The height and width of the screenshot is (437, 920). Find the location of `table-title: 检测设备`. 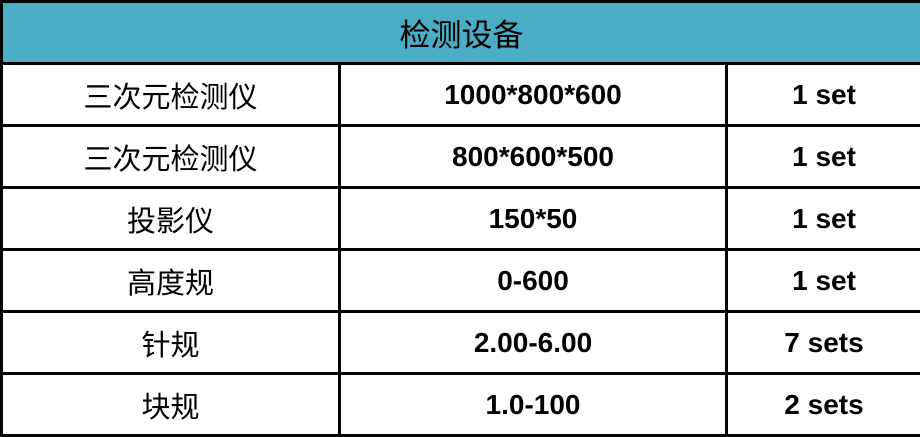

table-title: 检测设备 is located at coordinates (461, 33).